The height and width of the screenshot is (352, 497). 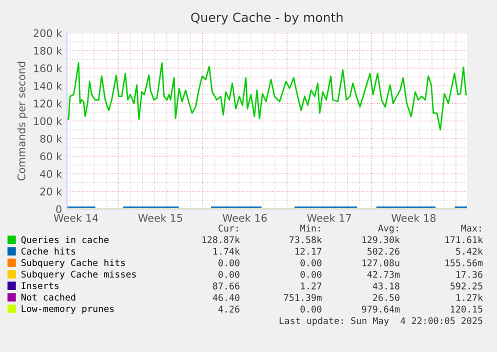 What do you see at coordinates (40, 286) in the screenshot?
I see `legend-label: Inserts` at bounding box center [40, 286].